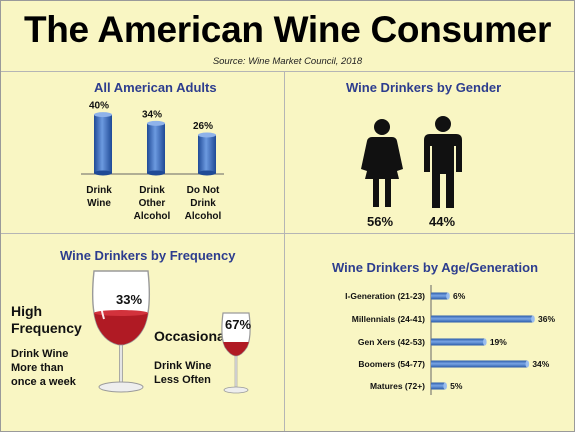 The width and height of the screenshot is (575, 432). I want to click on age-value-label: 5%, so click(456, 386).